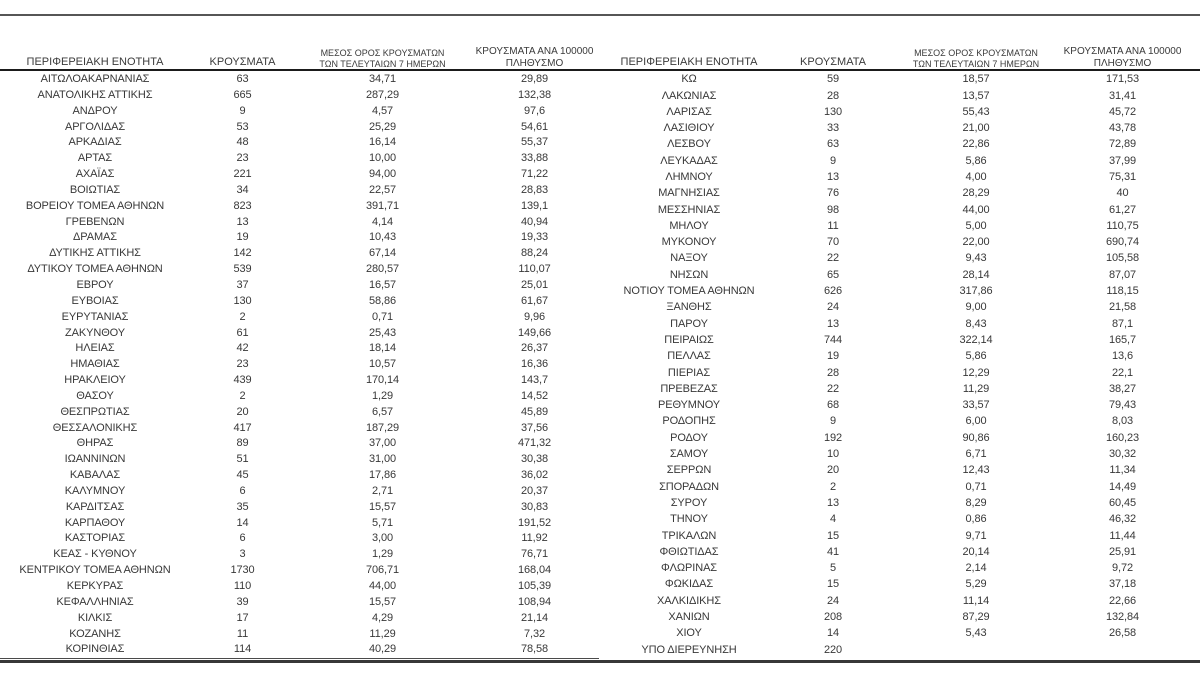  I want to click on cases-cell: 41, so click(833, 551).